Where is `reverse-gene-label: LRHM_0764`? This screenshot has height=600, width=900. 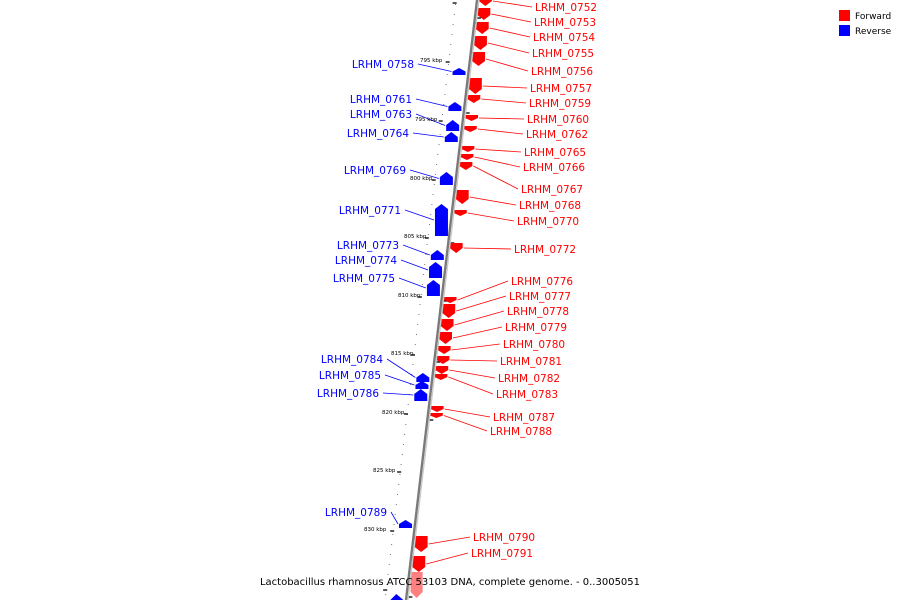 reverse-gene-label: LRHM_0764 is located at coordinates (378, 134).